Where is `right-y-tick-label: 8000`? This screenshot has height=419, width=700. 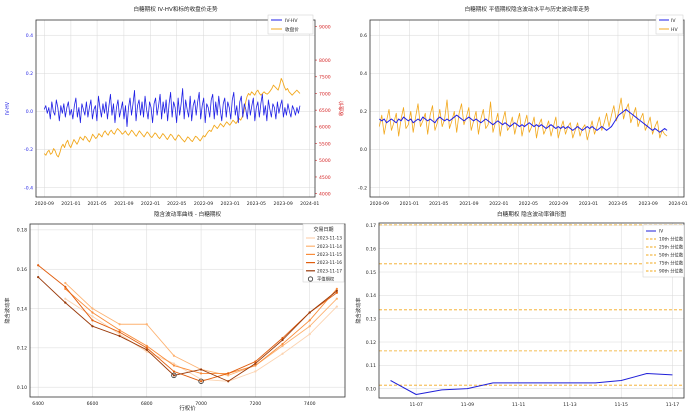
right-y-tick-label: 8000 is located at coordinates (325, 61).